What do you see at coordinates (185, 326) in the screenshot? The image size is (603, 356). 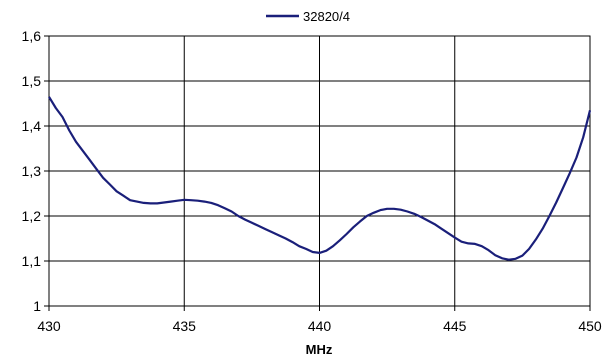 I see `x-tick-label: 435` at bounding box center [185, 326].